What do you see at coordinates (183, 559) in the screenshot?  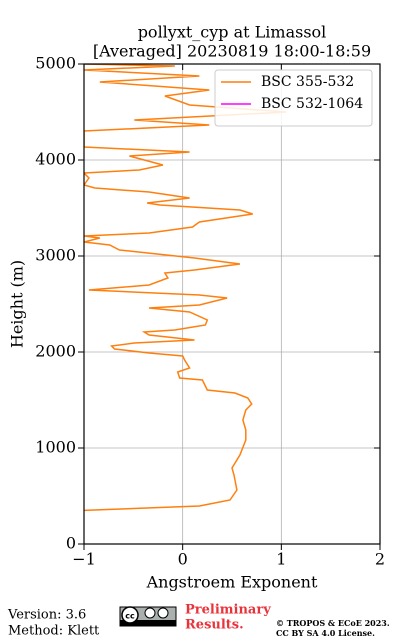 I see `x-tick-label: 0` at bounding box center [183, 559].